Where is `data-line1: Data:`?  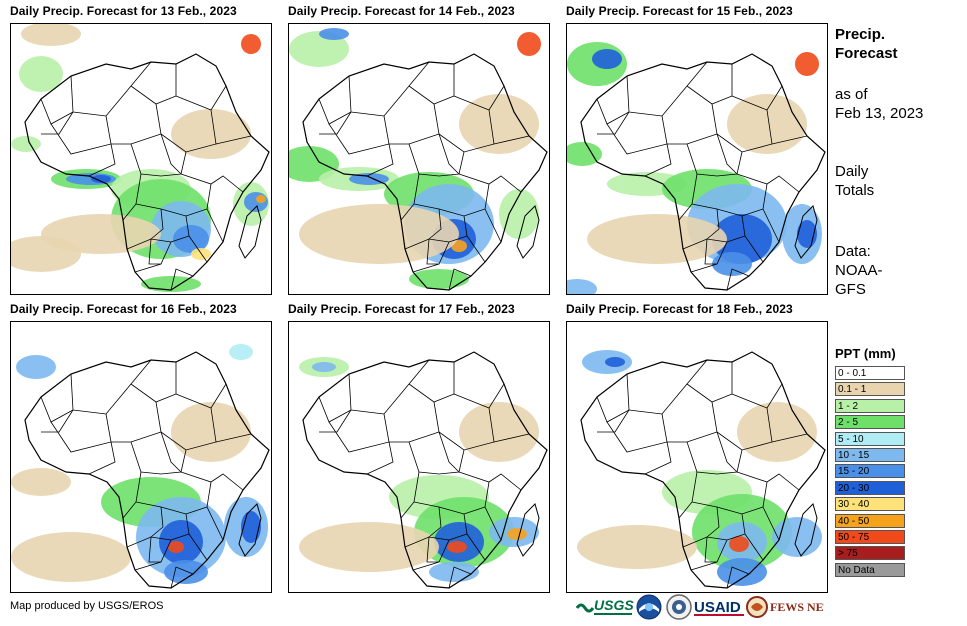
data-line1: Data: is located at coordinates (853, 251).